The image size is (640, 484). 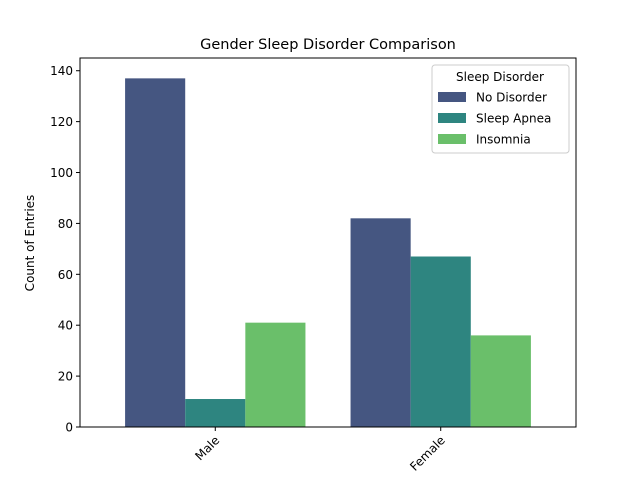 What do you see at coordinates (440, 341) in the screenshot?
I see `bar-sleep-apnea-female` at bounding box center [440, 341].